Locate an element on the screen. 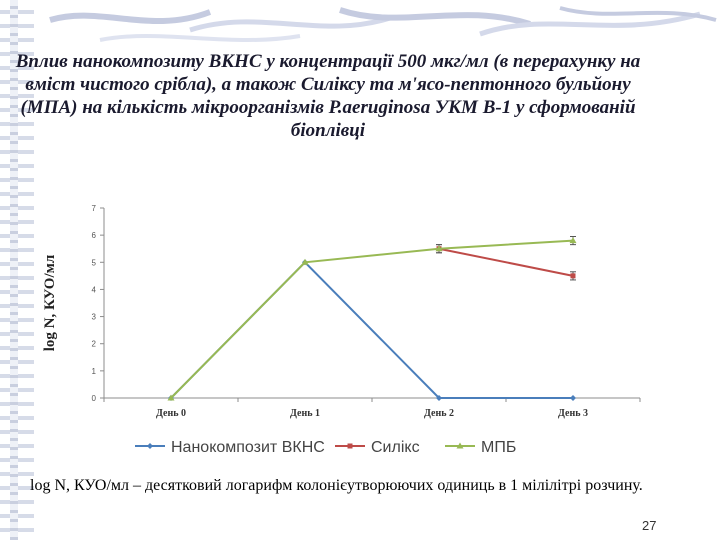 The image size is (720, 540). decorative-header-swooshes is located at coordinates (383, 24).